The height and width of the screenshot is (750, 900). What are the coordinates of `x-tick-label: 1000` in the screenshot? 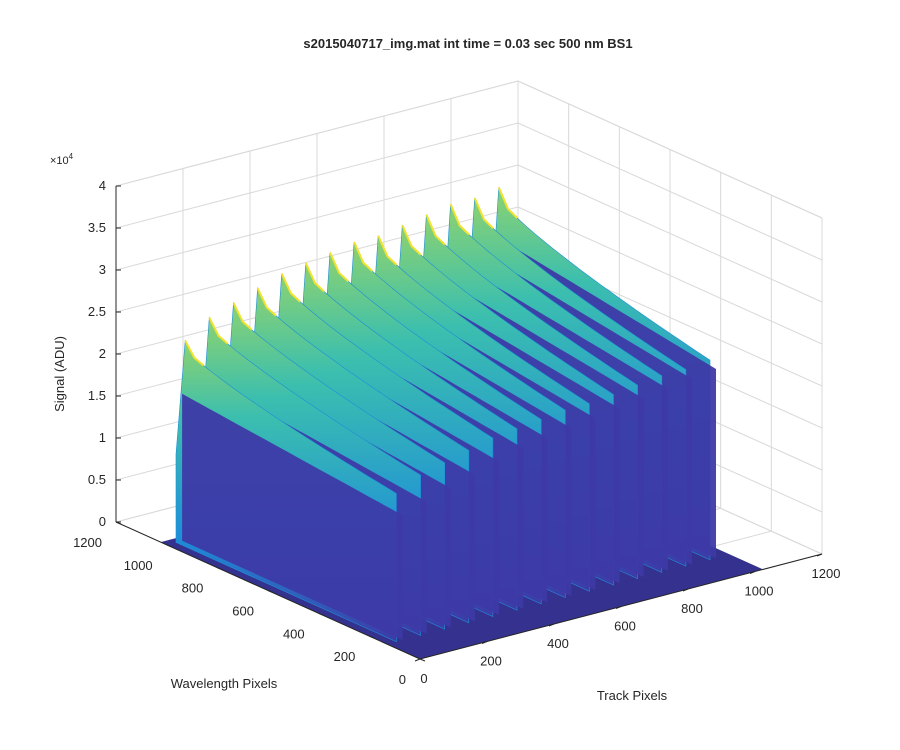 It's located at (759, 591).